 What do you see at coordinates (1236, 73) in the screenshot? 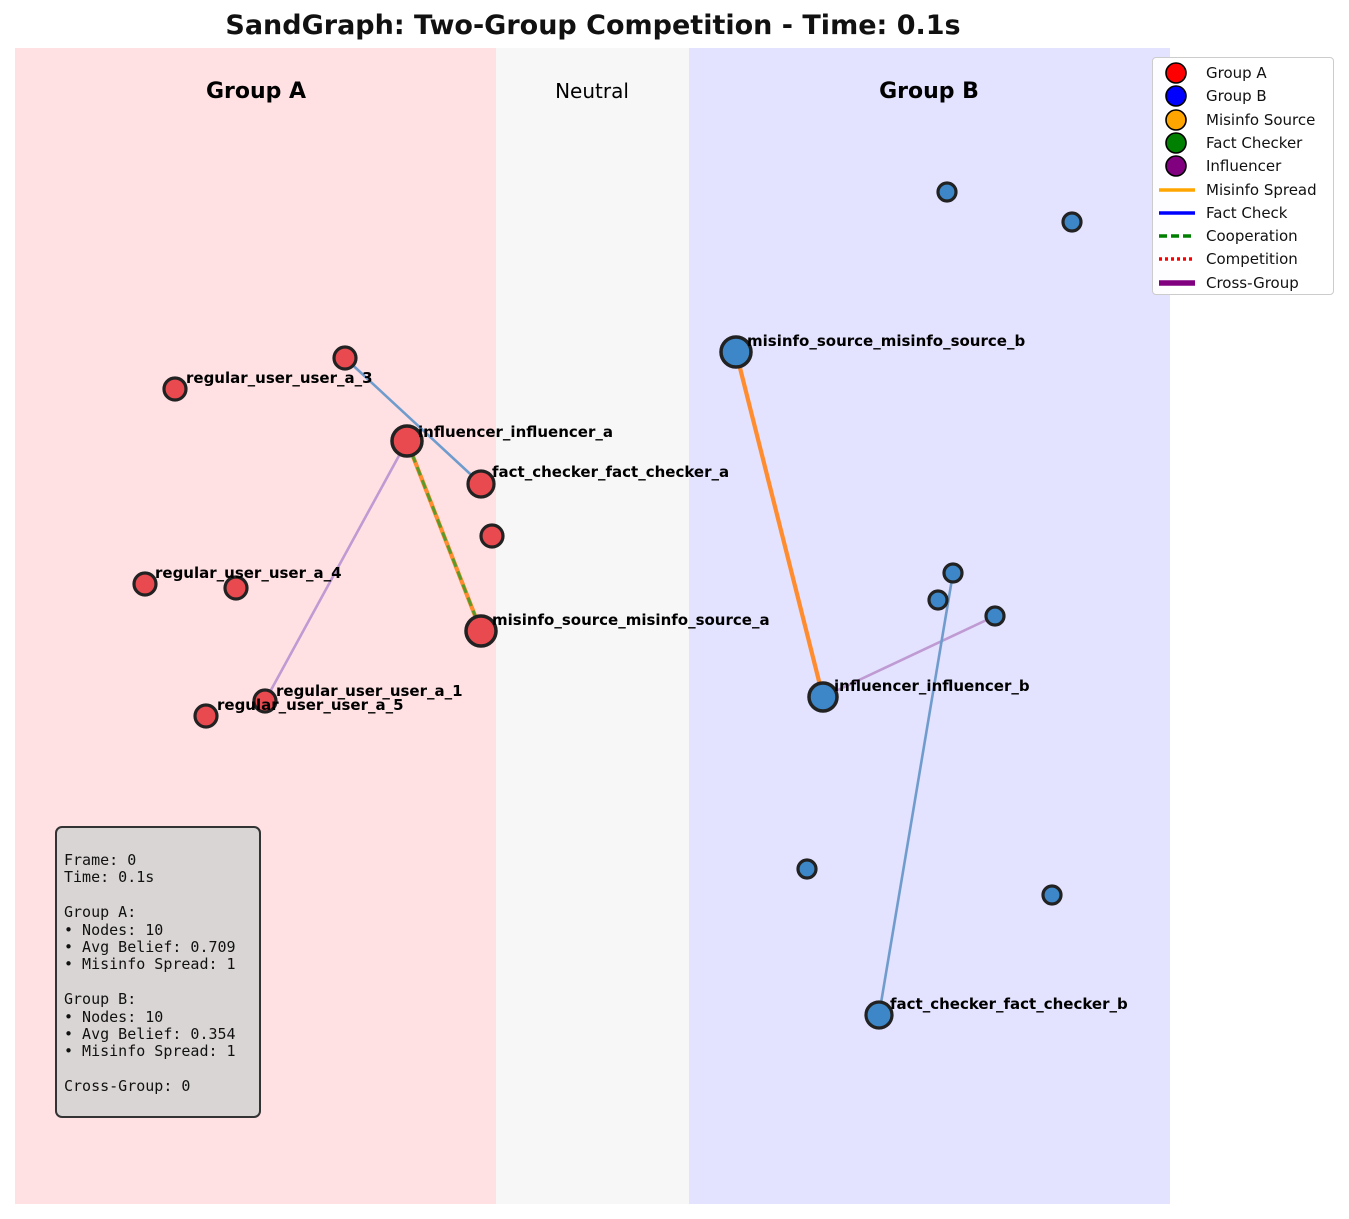
I see `legend-label: Group A` at bounding box center [1236, 73].